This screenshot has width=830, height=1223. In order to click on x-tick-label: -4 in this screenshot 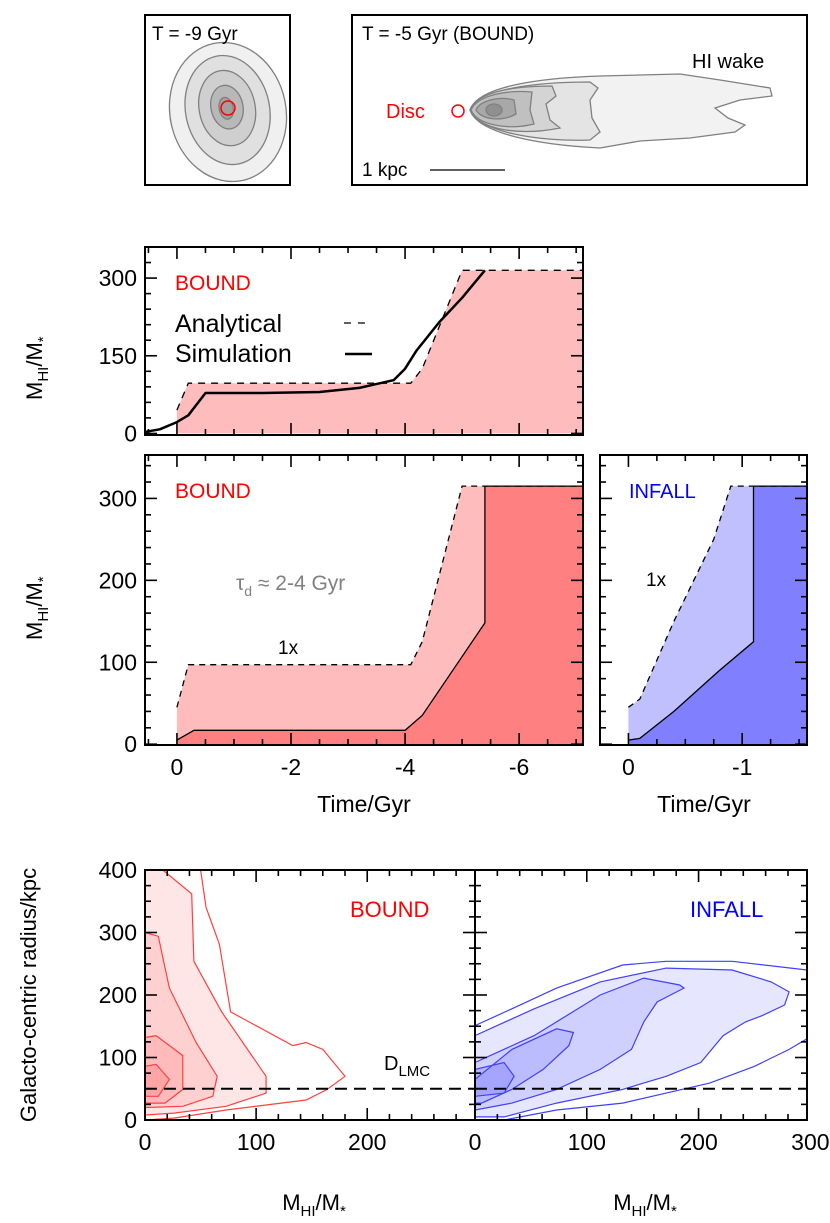, I will do `click(405, 767)`.